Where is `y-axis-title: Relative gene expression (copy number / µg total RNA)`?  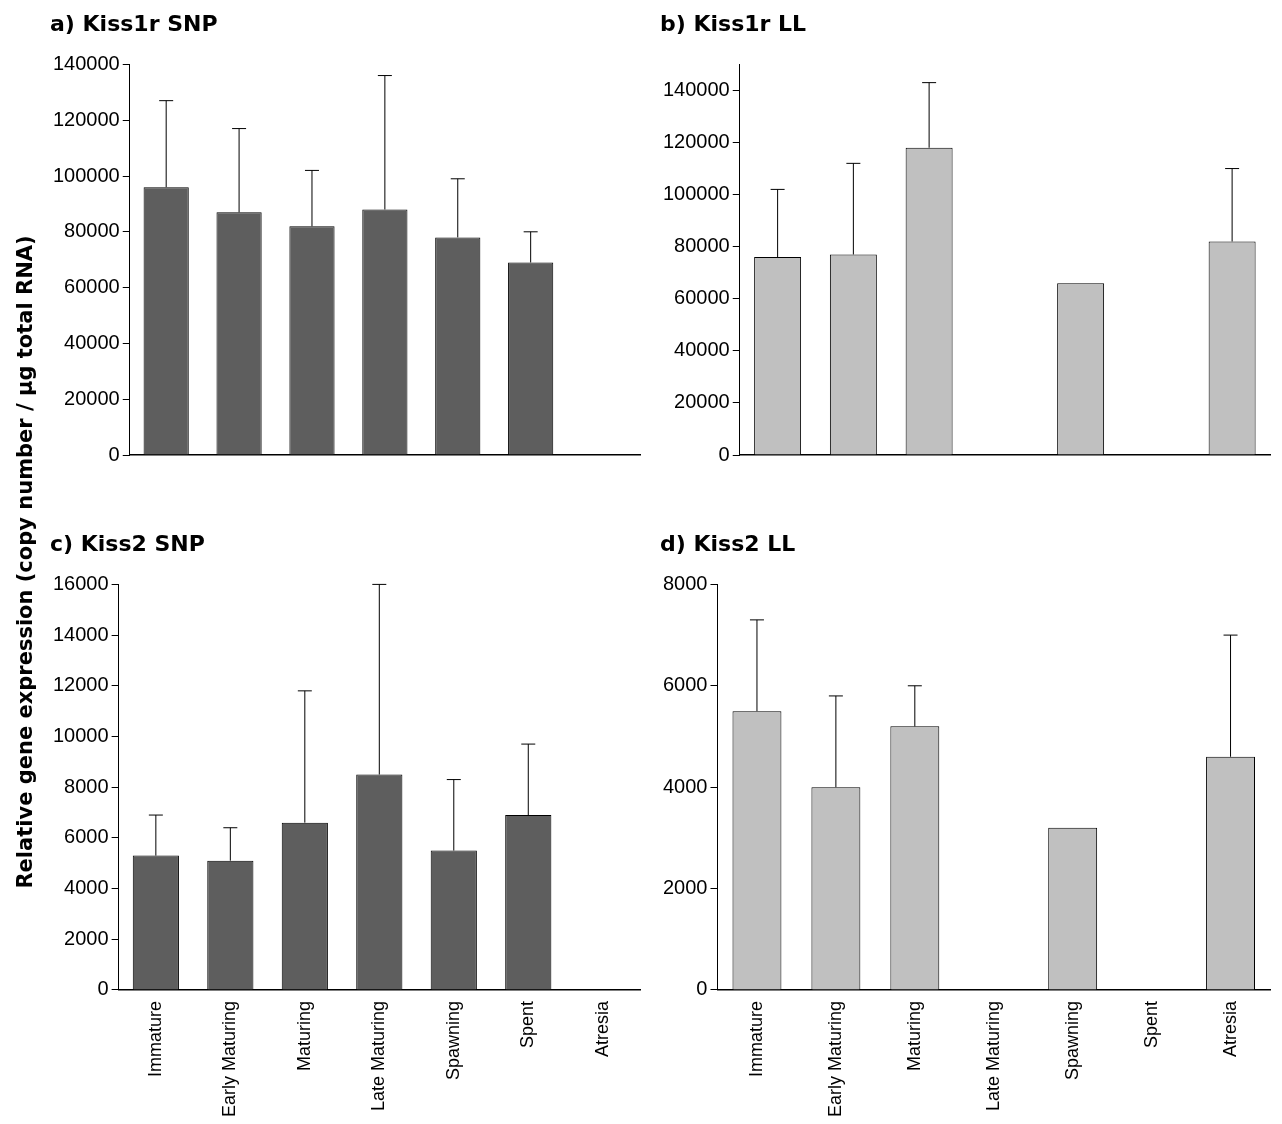
y-axis-title: Relative gene expression (copy number / µg total RNA) is located at coordinates (25, 562).